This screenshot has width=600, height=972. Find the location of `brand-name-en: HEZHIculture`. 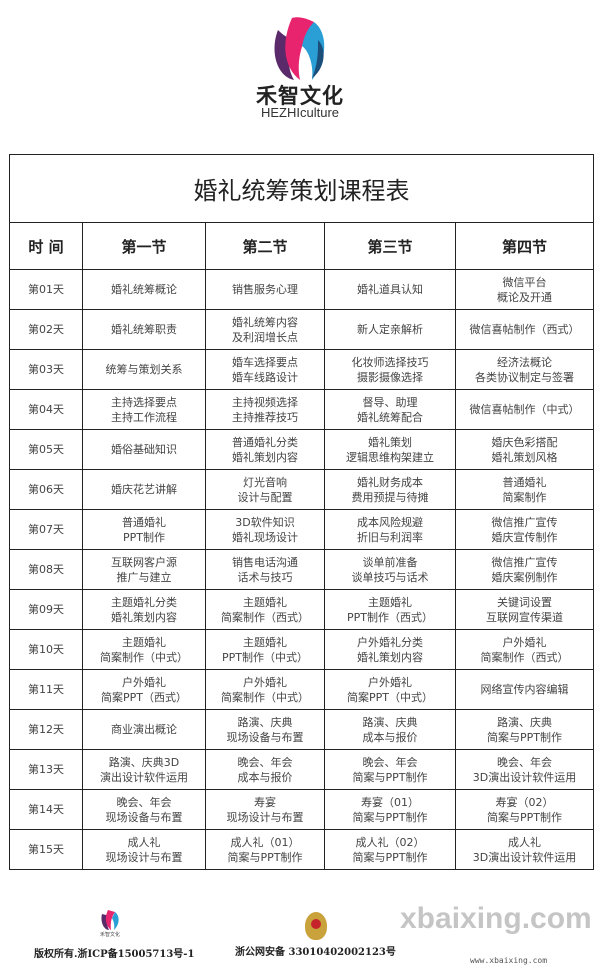

brand-name-en: HEZHIculture is located at coordinates (300, 112).